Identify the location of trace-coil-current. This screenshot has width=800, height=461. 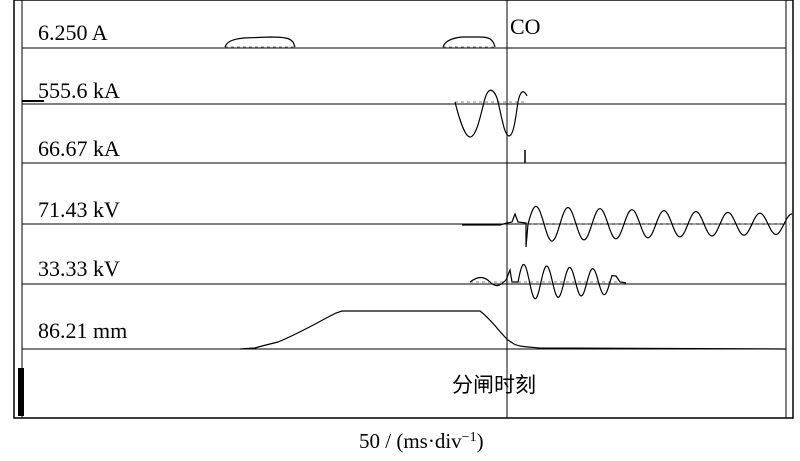
(360, 42).